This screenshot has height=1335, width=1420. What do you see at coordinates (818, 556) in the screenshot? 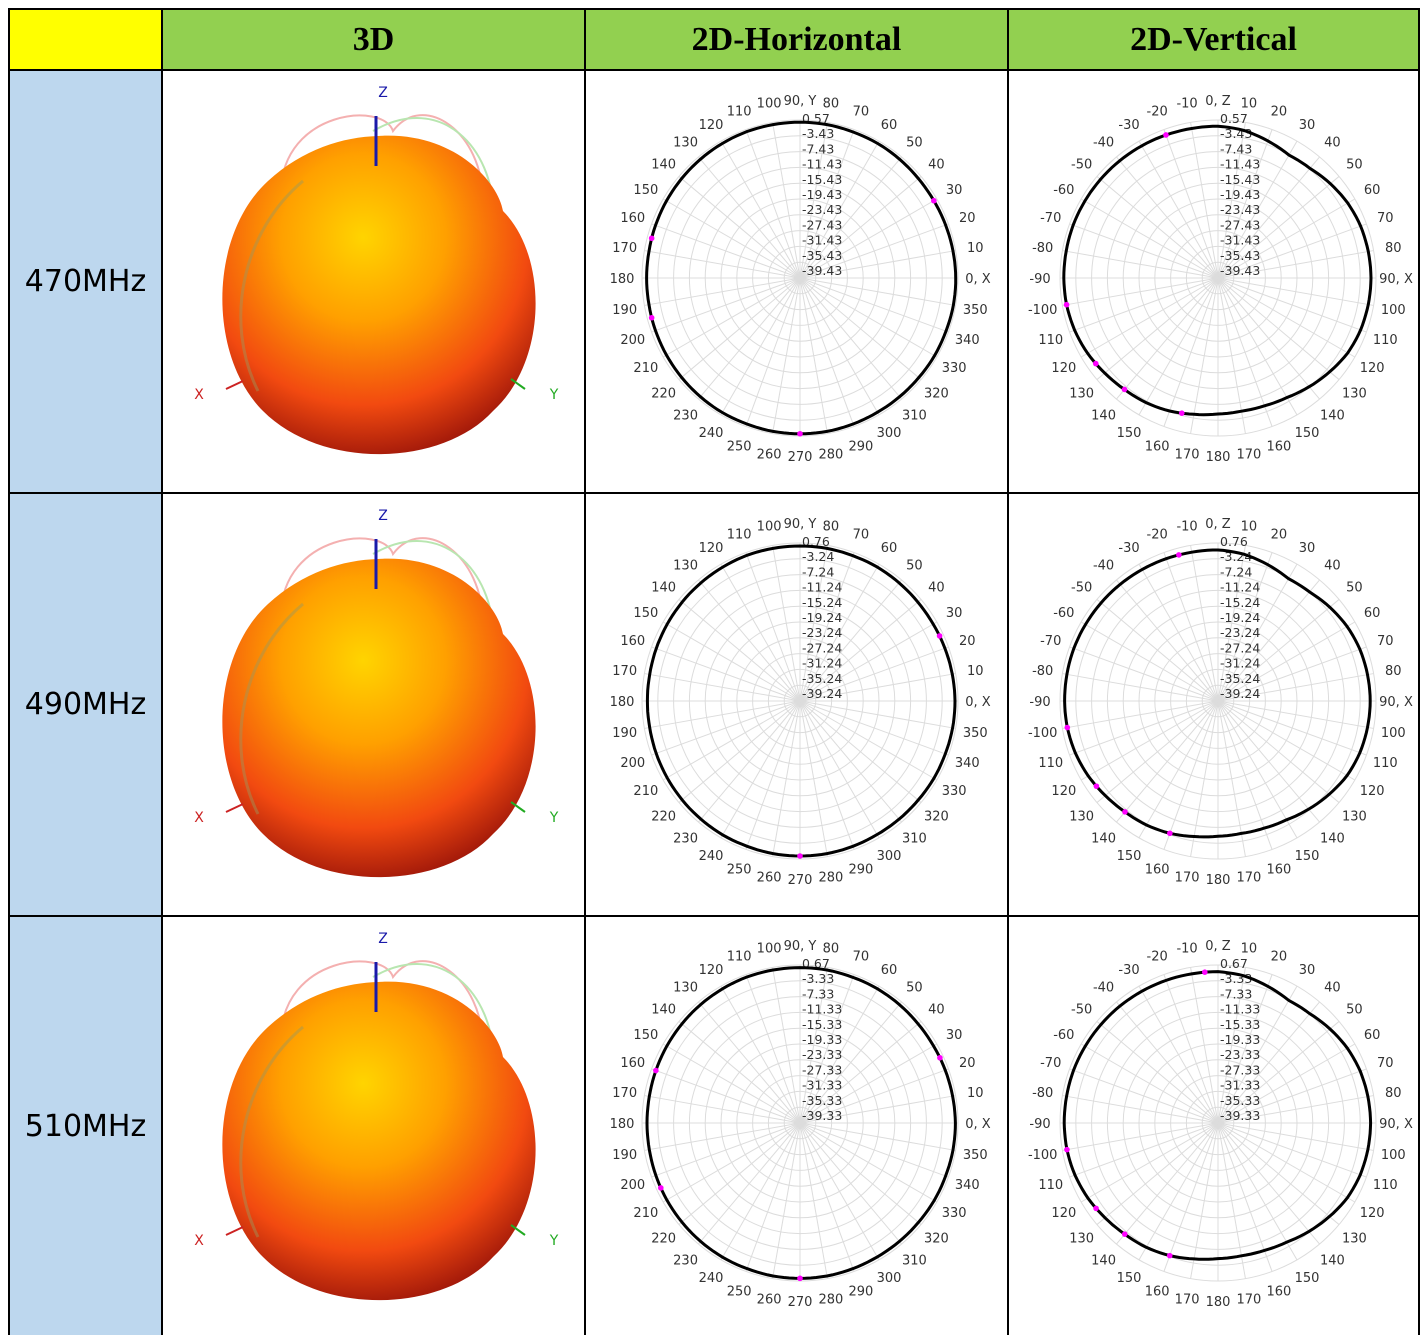
I see `ring-value-label: -3.24` at bounding box center [818, 556].